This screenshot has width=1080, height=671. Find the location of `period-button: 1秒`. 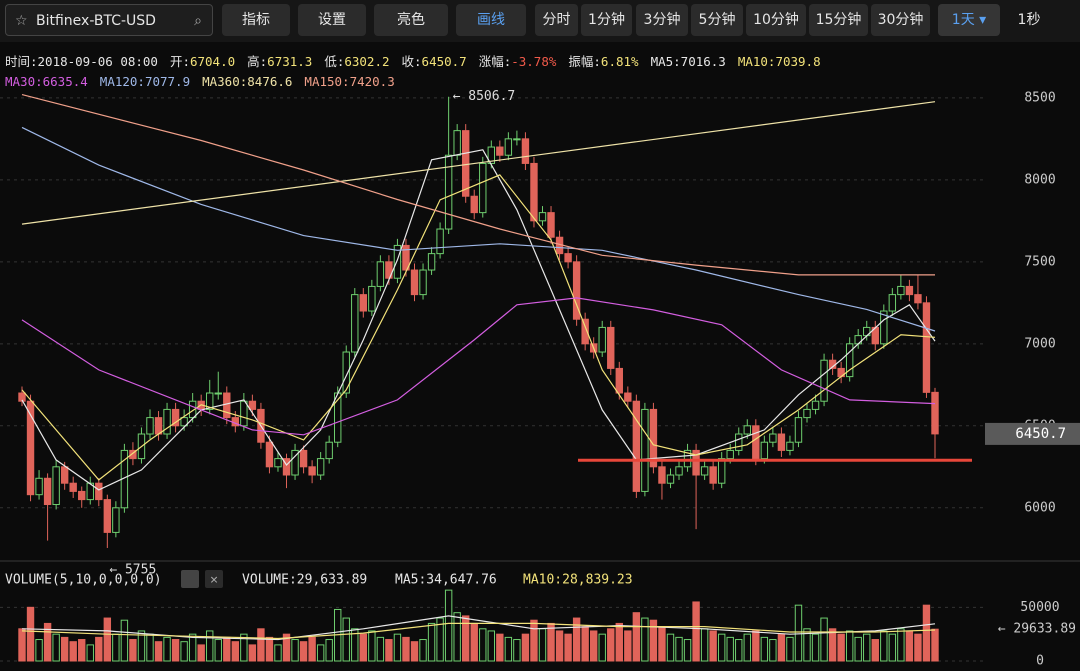

period-button: 1秒 is located at coordinates (1029, 20).